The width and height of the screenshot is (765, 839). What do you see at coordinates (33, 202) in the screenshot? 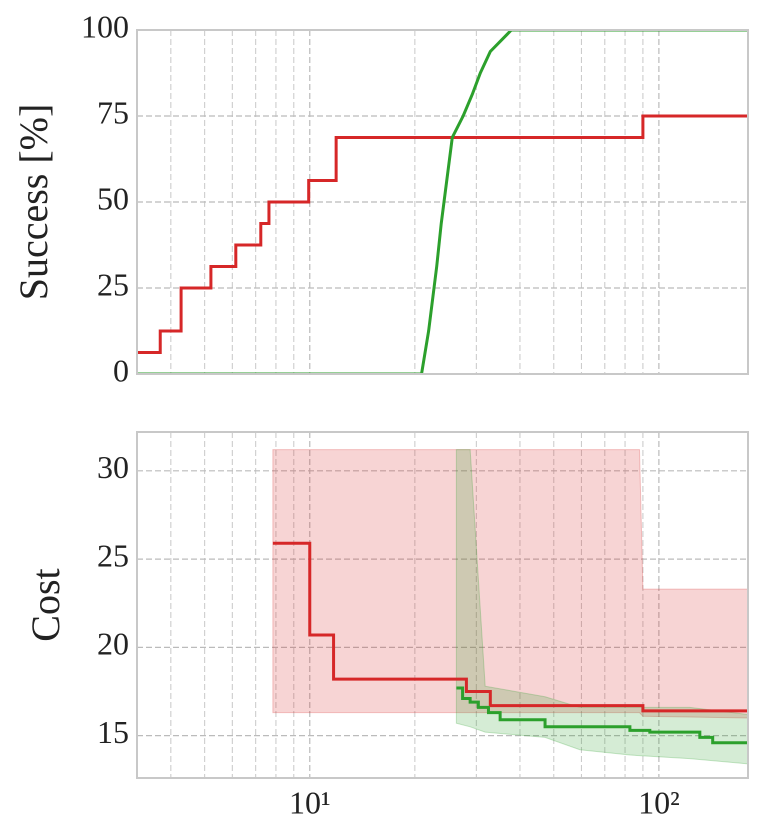
I see `y-axis-label: Success [%]` at bounding box center [33, 202].